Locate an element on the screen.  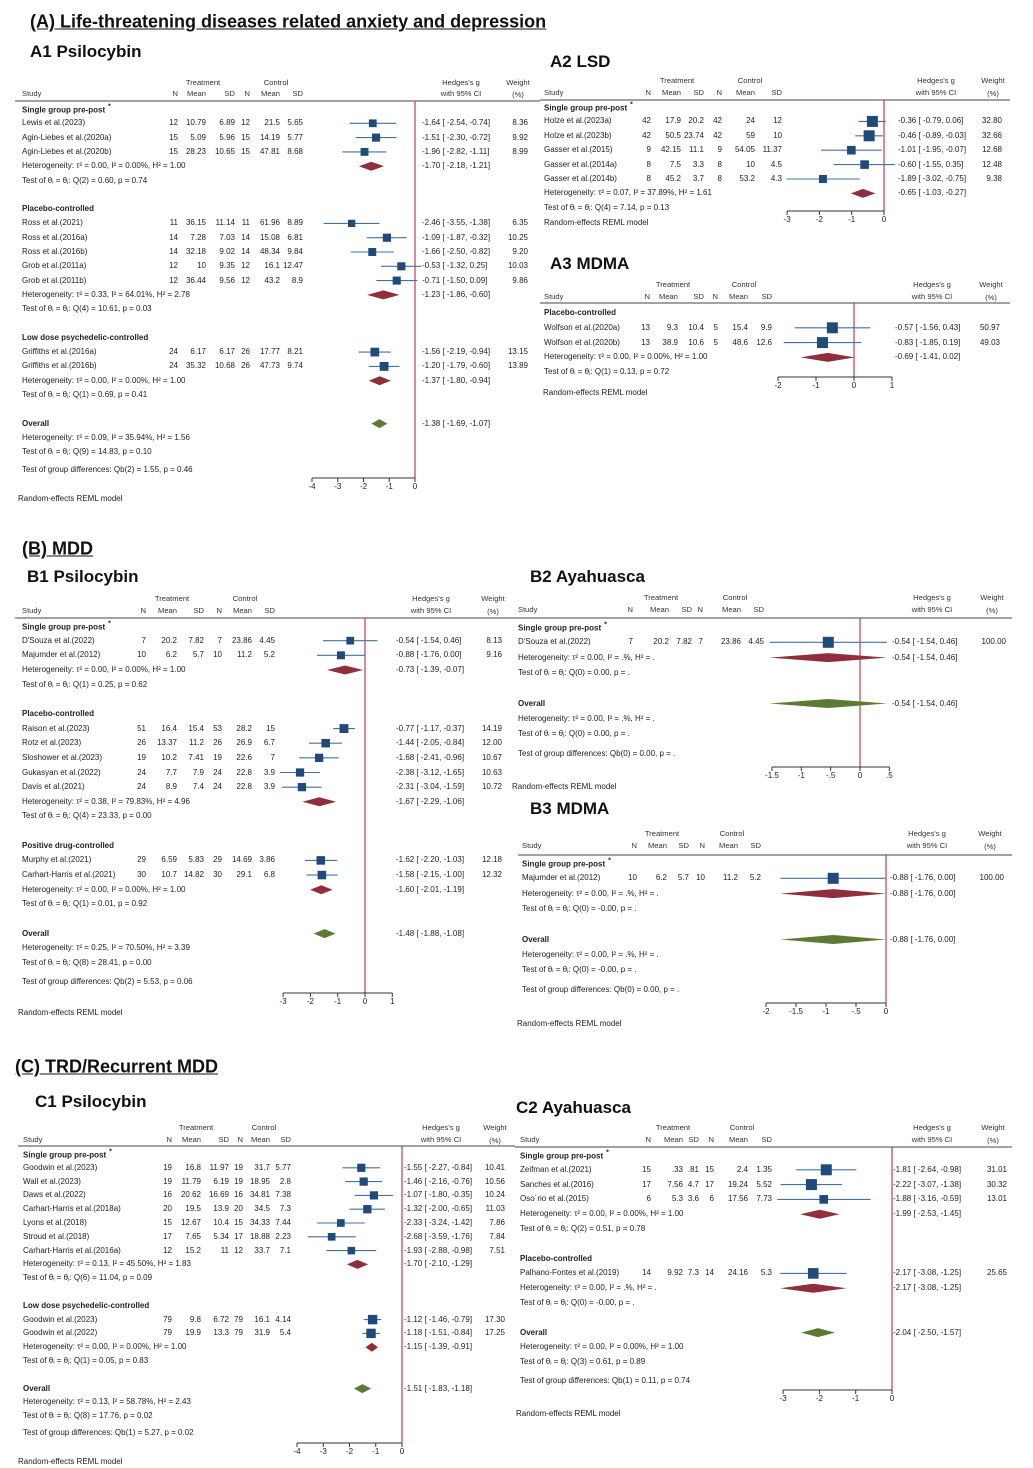
treatment-mean: 8.9 is located at coordinates (171, 787).